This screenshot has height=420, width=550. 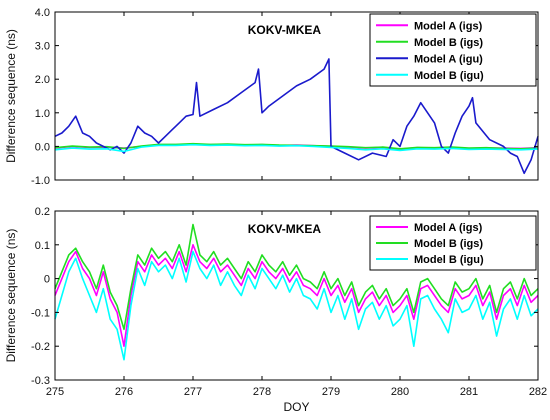 What do you see at coordinates (42, 114) in the screenshot?
I see `y-tick-label: 1.0` at bounding box center [42, 114].